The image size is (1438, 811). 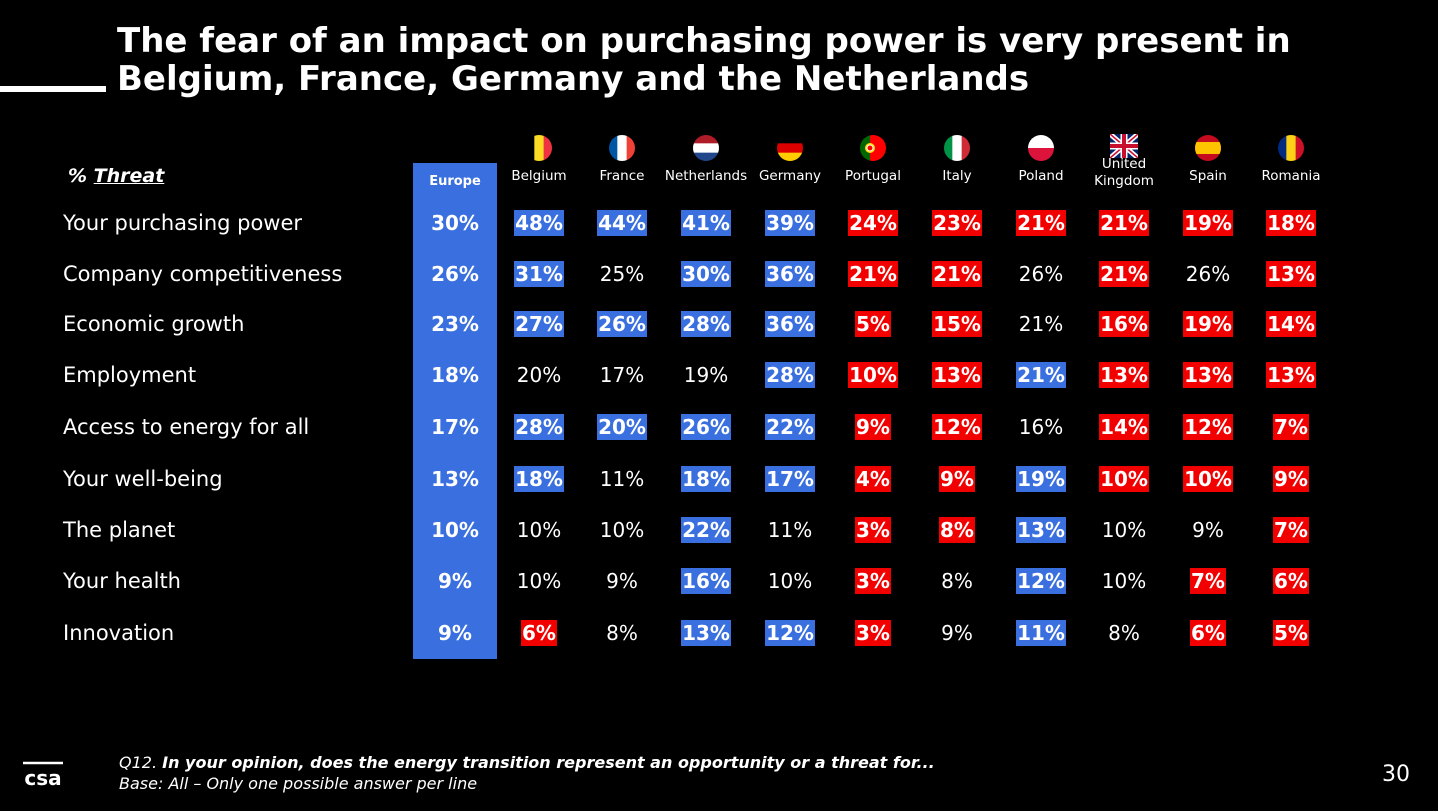 I want to click on table-cell: 48%, so click(x=539, y=223).